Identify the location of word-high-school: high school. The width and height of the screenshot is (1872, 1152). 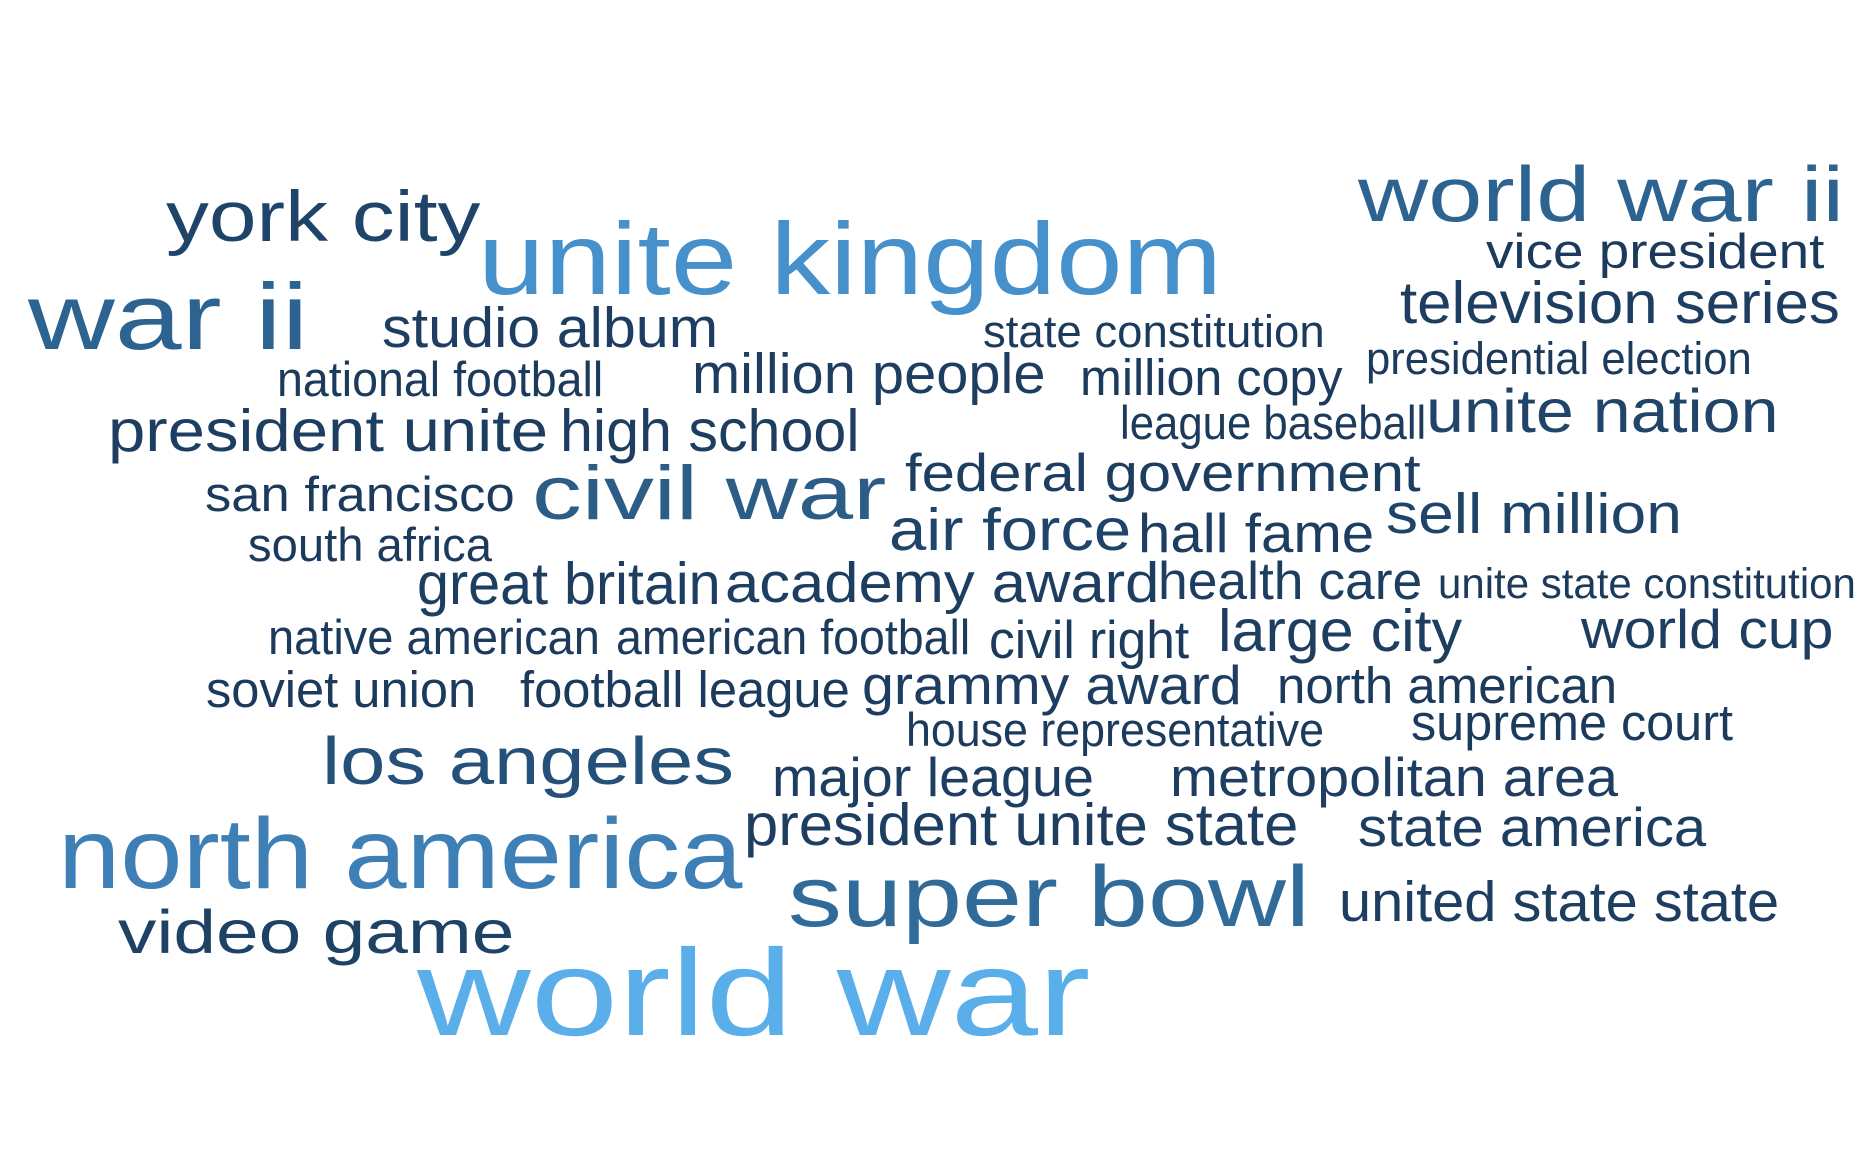
(710, 431).